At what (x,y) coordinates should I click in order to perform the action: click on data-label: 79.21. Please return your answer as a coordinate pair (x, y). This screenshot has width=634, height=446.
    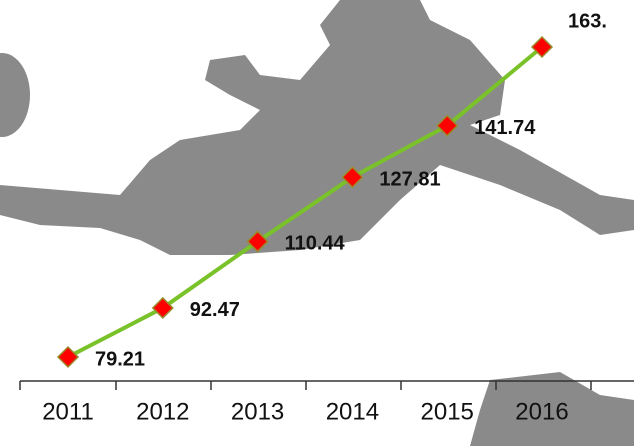
    Looking at the image, I should click on (120, 359).